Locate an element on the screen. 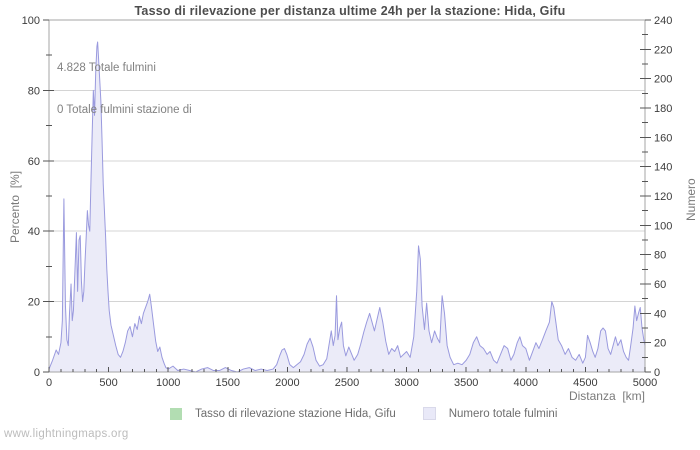 This screenshot has width=700, height=450. svg-text: 3000 is located at coordinates (406, 383).